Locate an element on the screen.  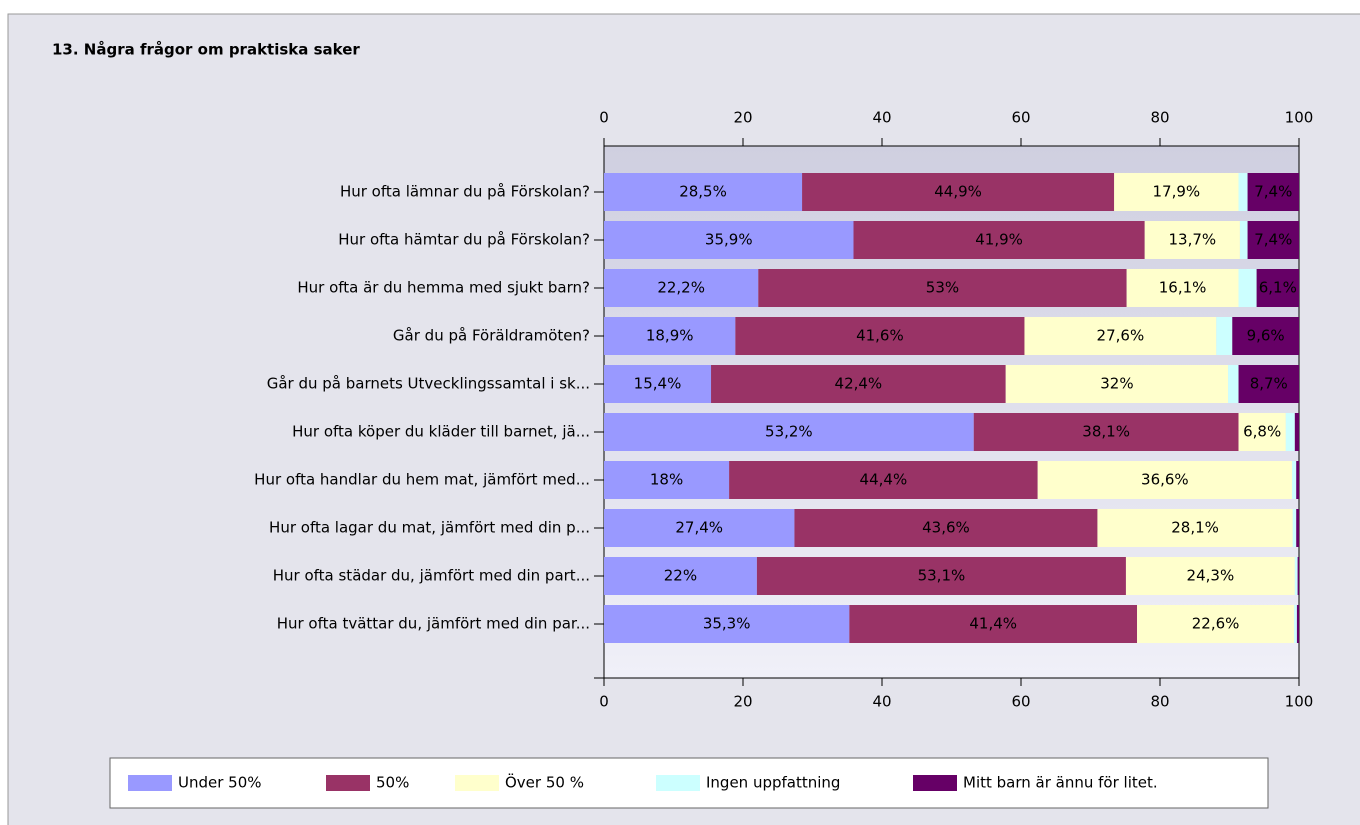
data-label: 15,4% is located at coordinates (658, 384).